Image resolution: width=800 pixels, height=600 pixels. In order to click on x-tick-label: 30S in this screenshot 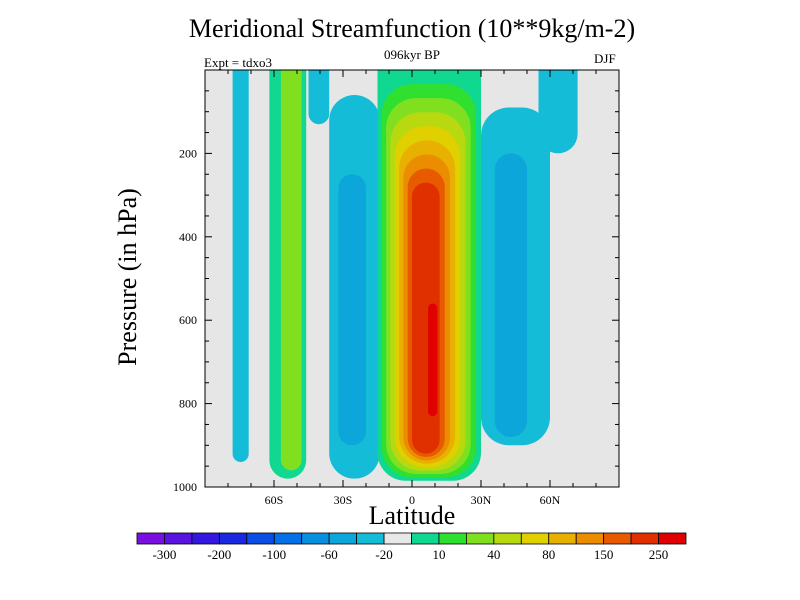, I will do `click(343, 500)`.